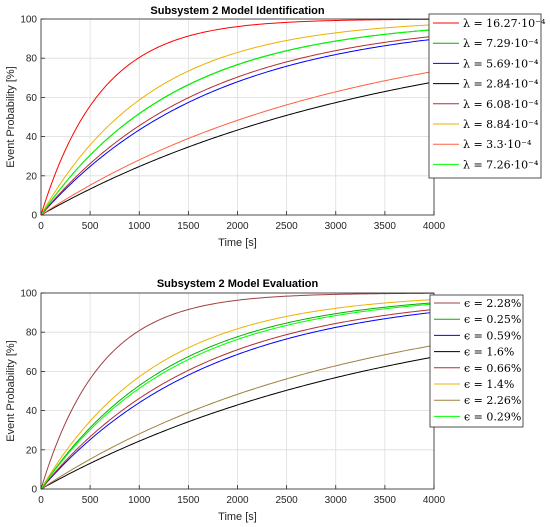 Image resolution: width=550 pixels, height=527 pixels. Describe the element at coordinates (492, 303) in the screenshot. I see `legend-entry: ϵ = 2.28%` at that location.